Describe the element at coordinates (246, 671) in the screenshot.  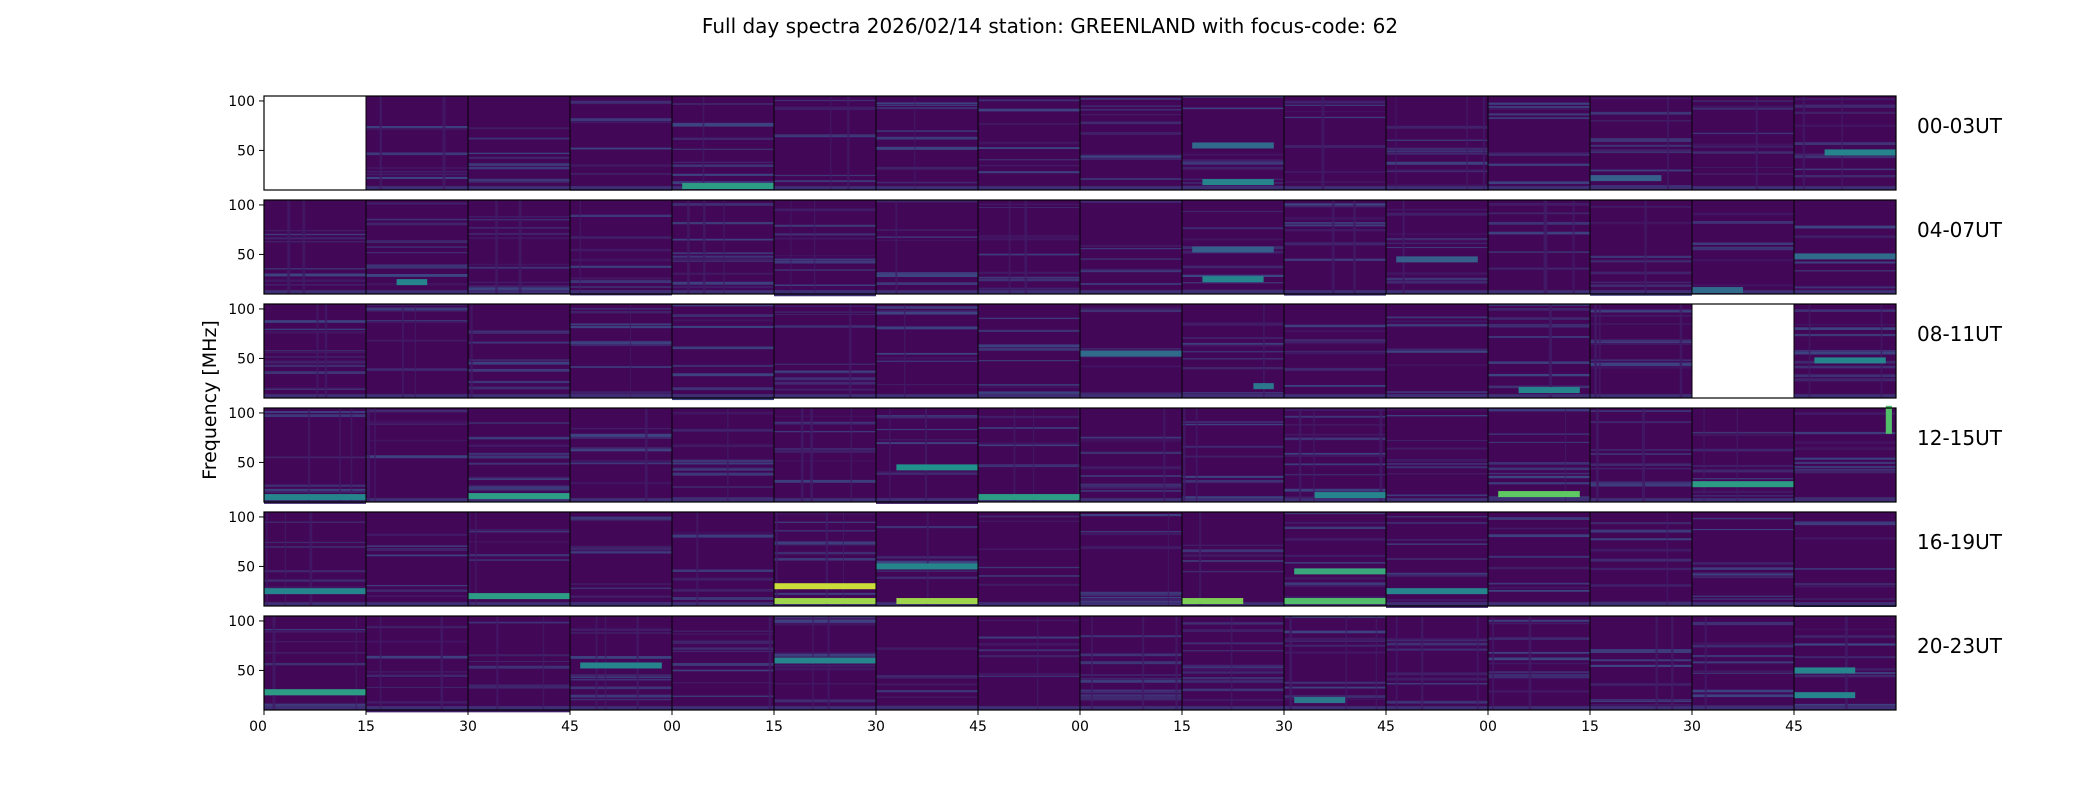
I see `y-tick-label: 50` at that location.